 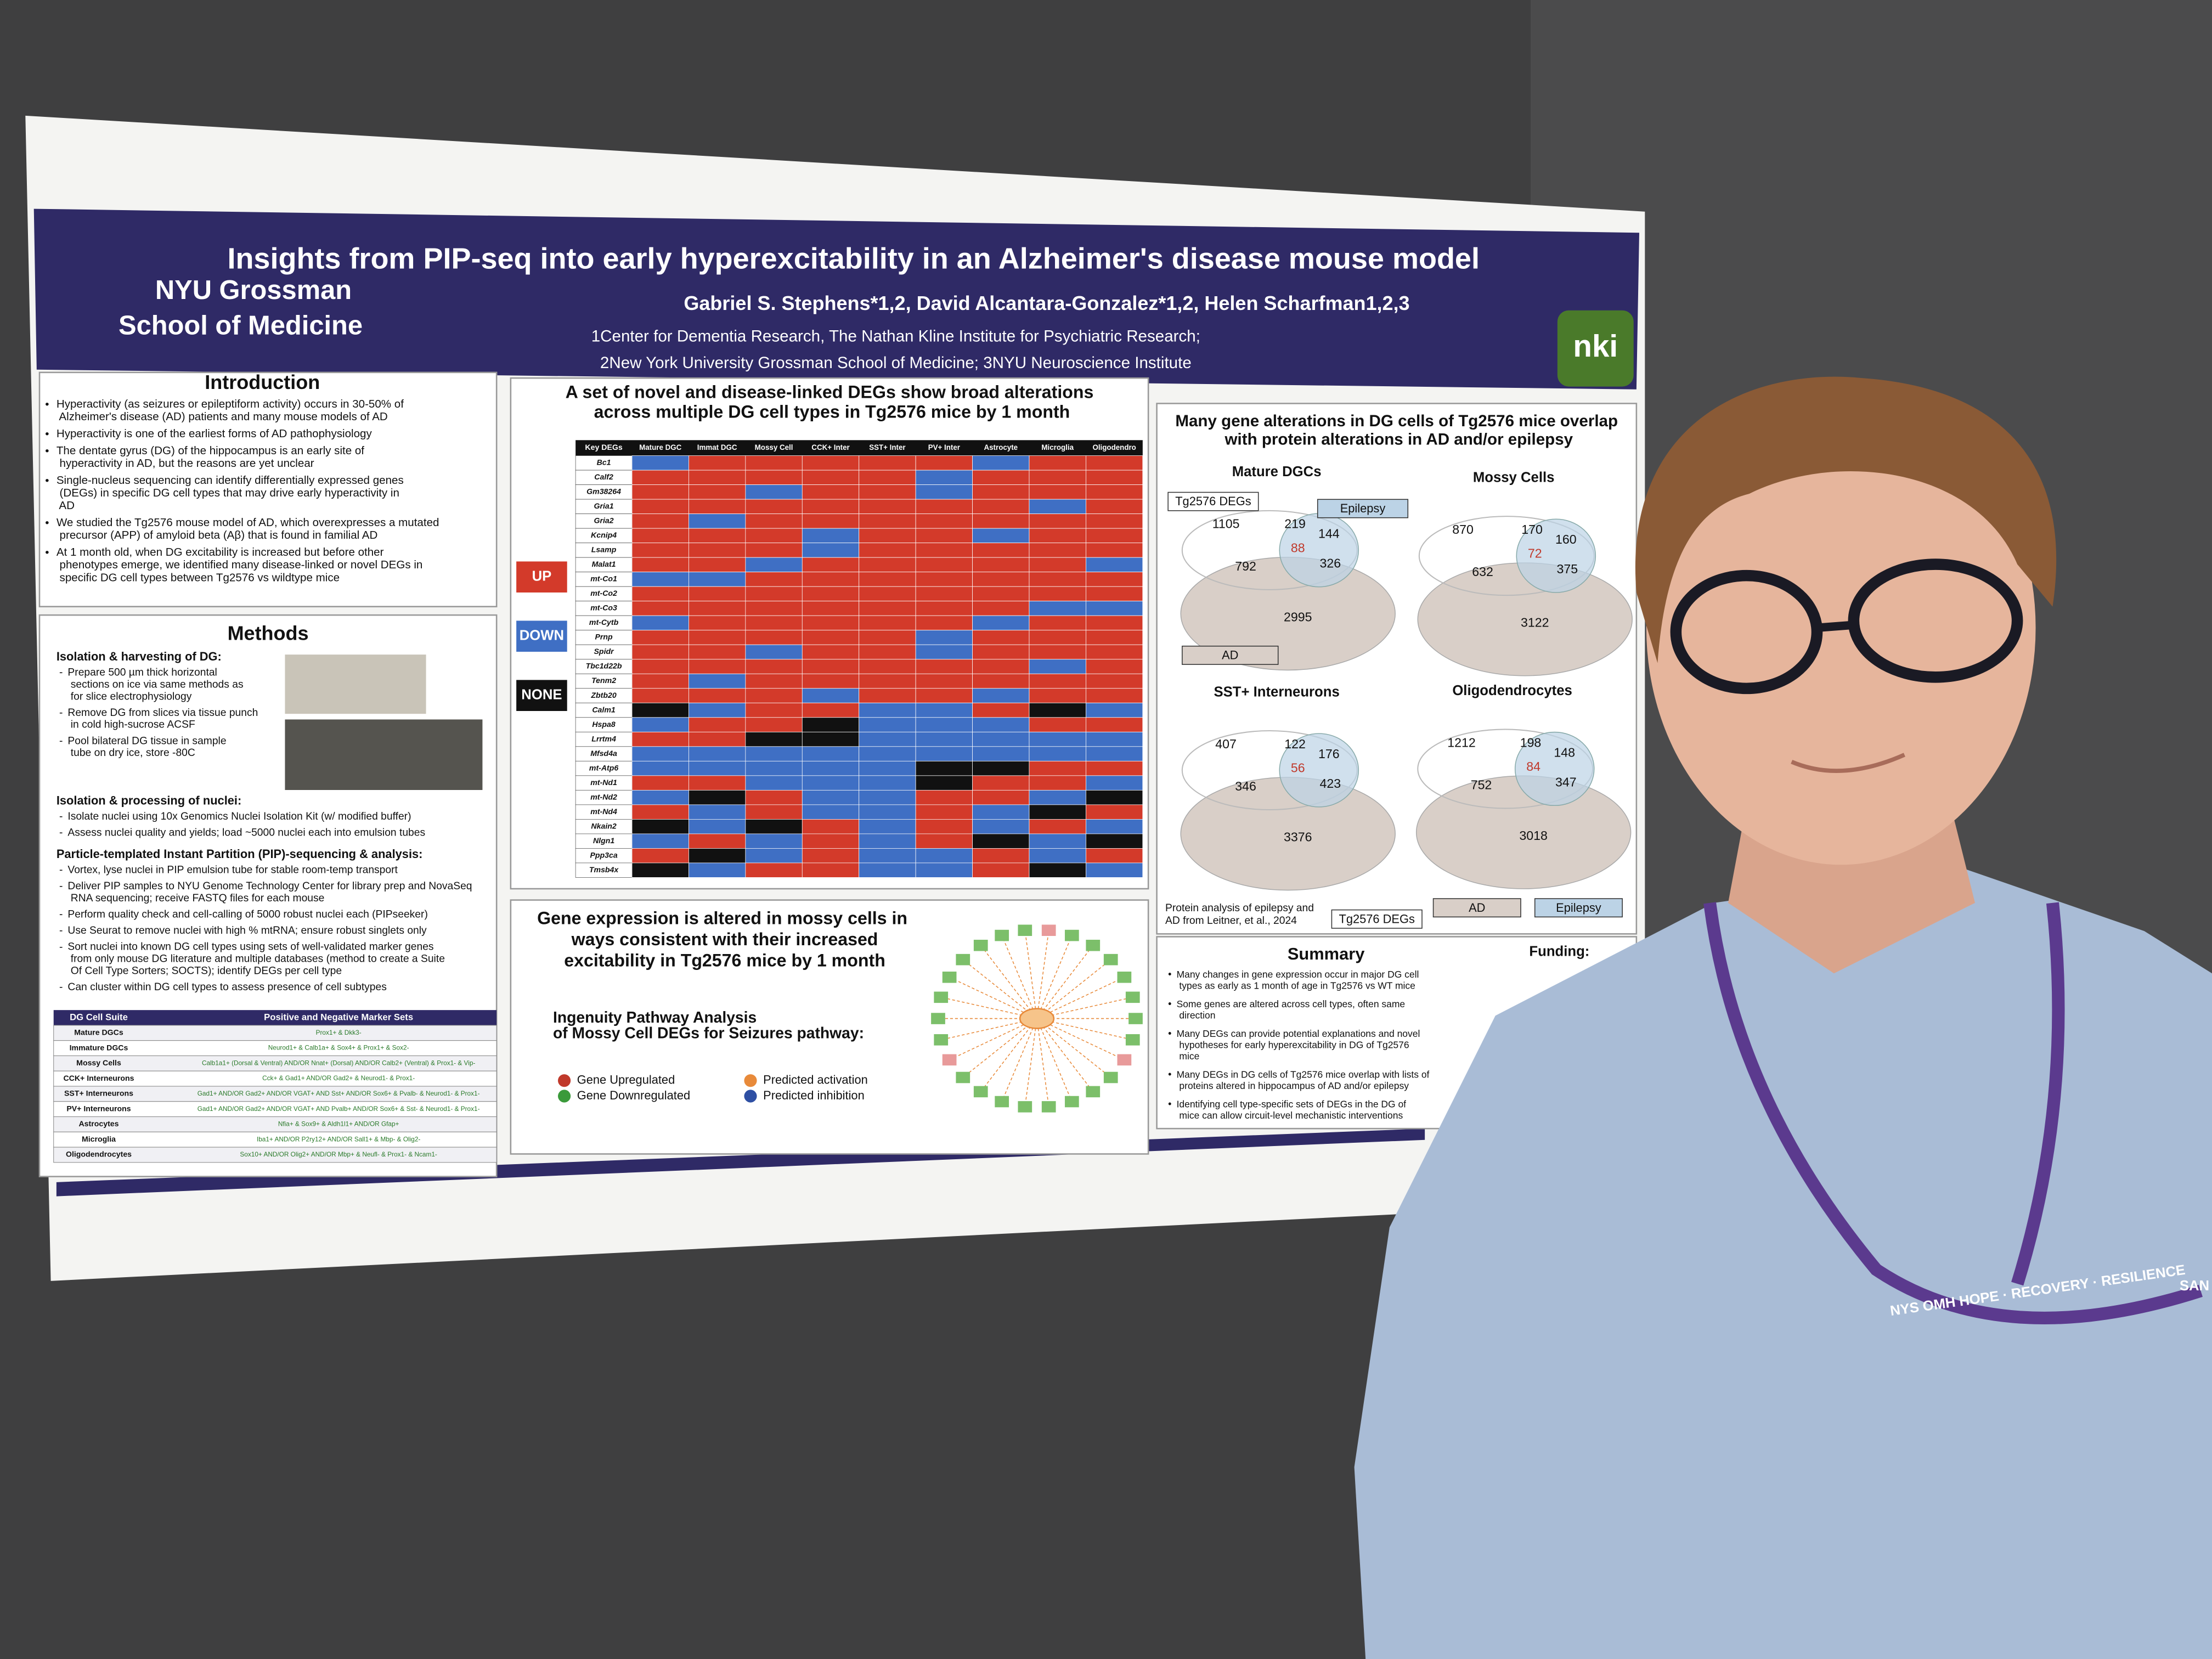 I want to click on table-cell: SST+ Interneurons, so click(x=99, y=1093).